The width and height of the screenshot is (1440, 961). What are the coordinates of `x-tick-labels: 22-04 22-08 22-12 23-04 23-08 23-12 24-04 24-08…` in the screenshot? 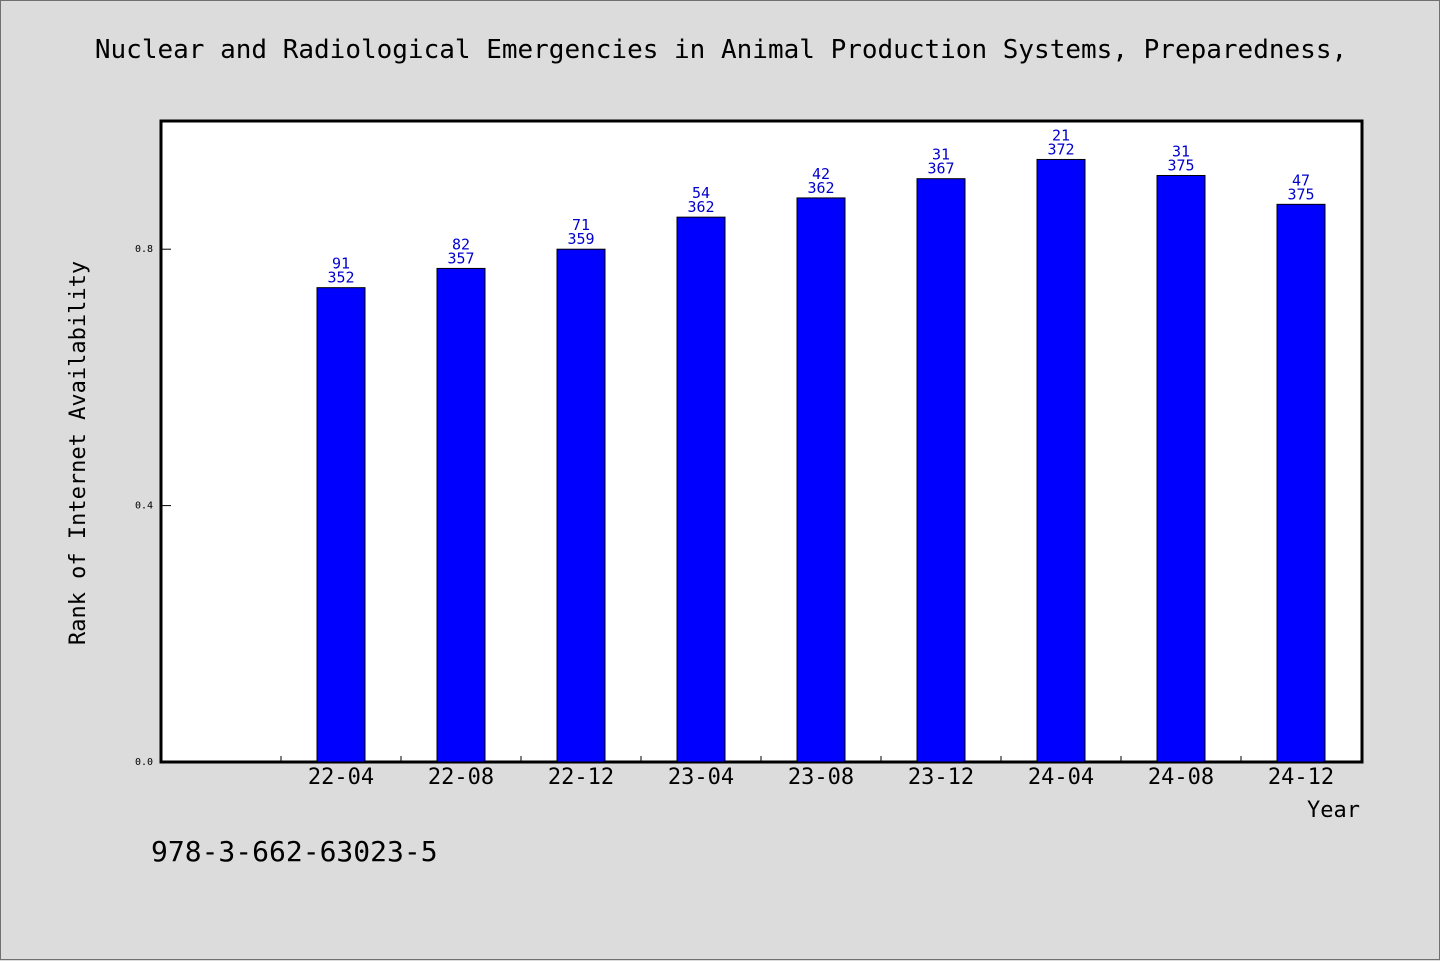 It's located at (821, 777).